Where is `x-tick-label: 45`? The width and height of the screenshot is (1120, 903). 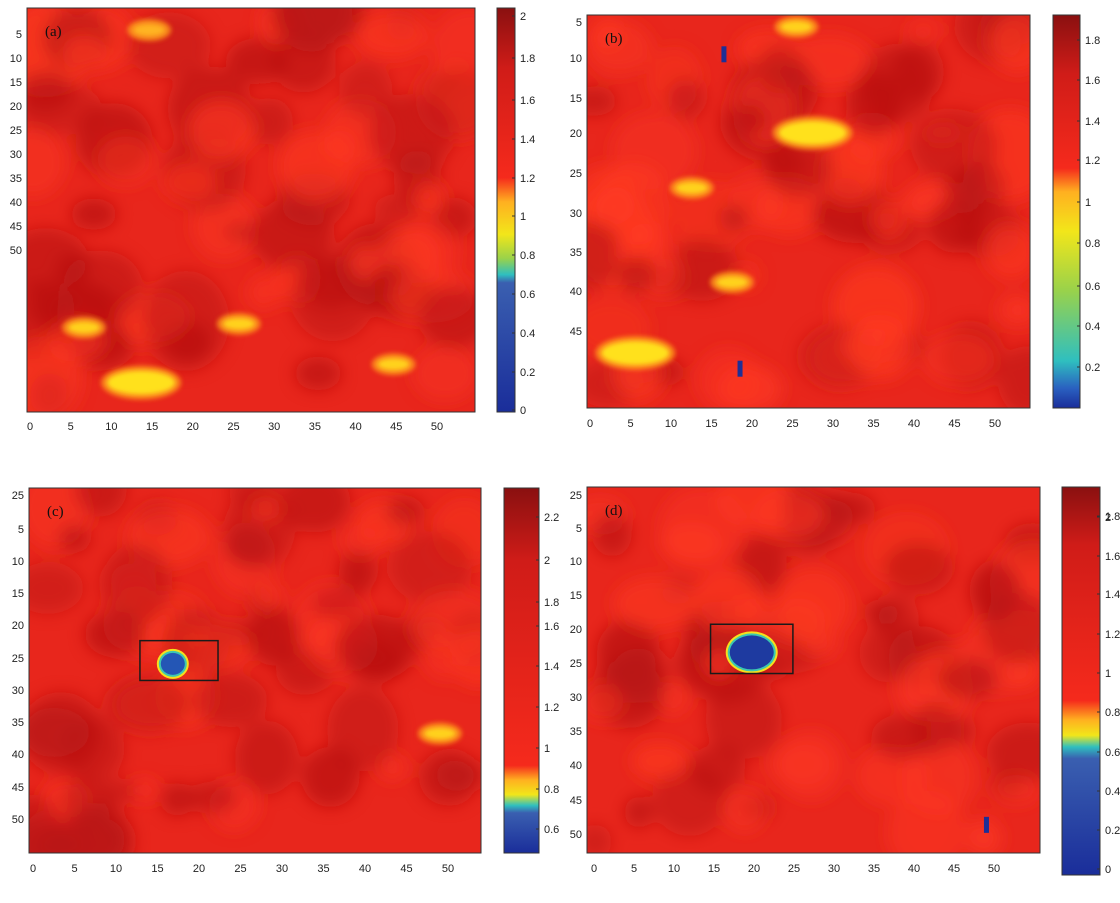 x-tick-label: 45 is located at coordinates (406, 869).